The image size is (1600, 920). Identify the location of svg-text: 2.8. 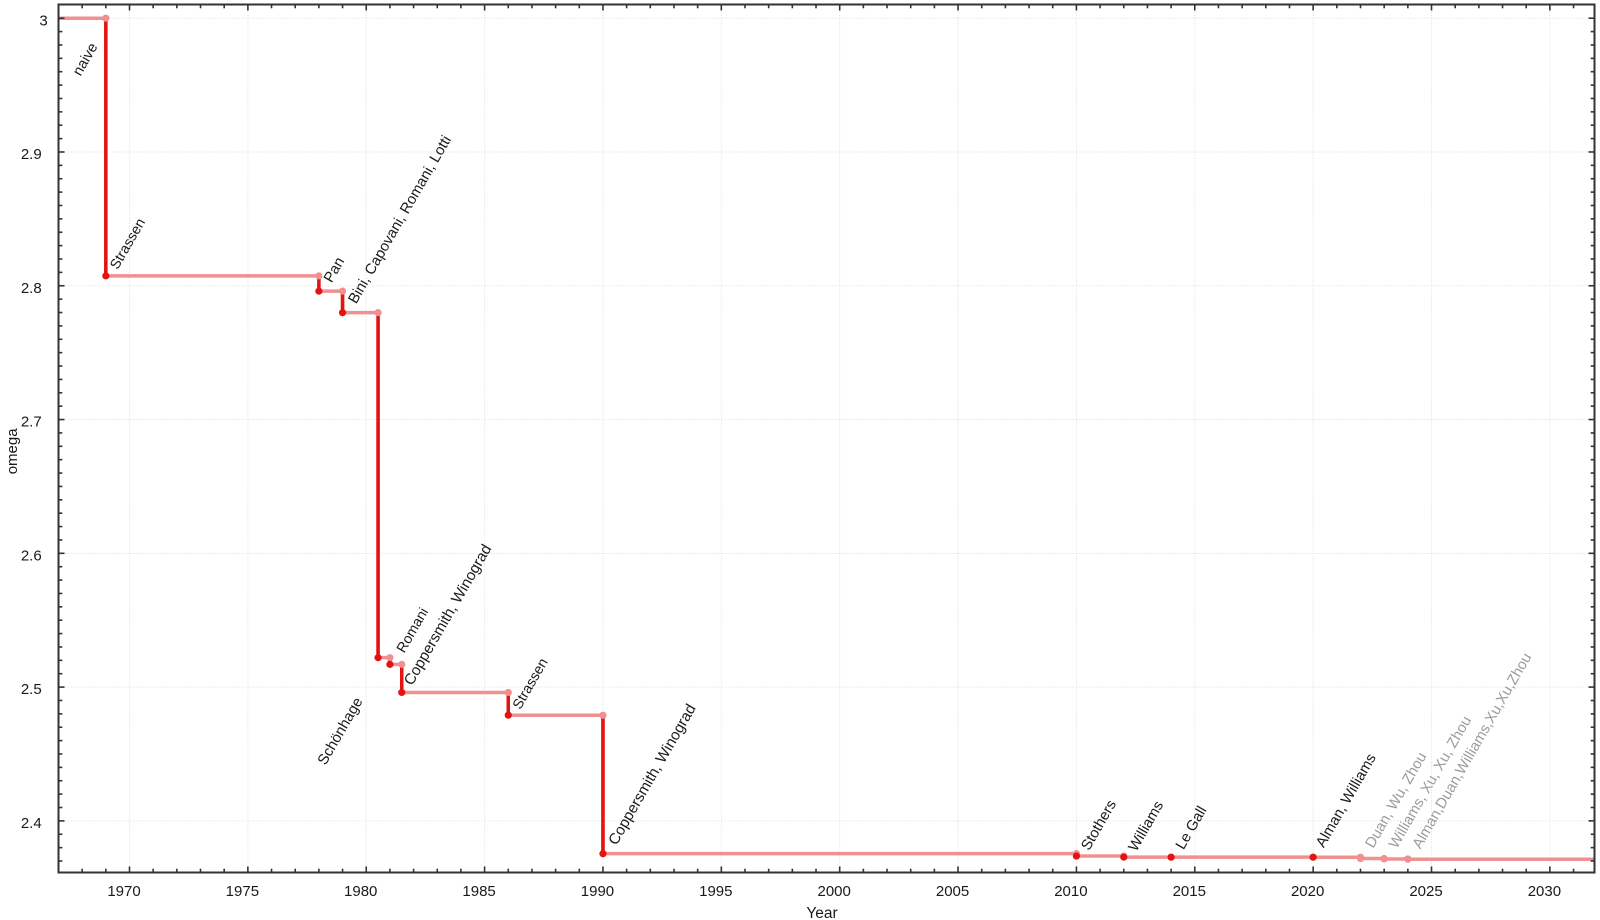
(31, 288).